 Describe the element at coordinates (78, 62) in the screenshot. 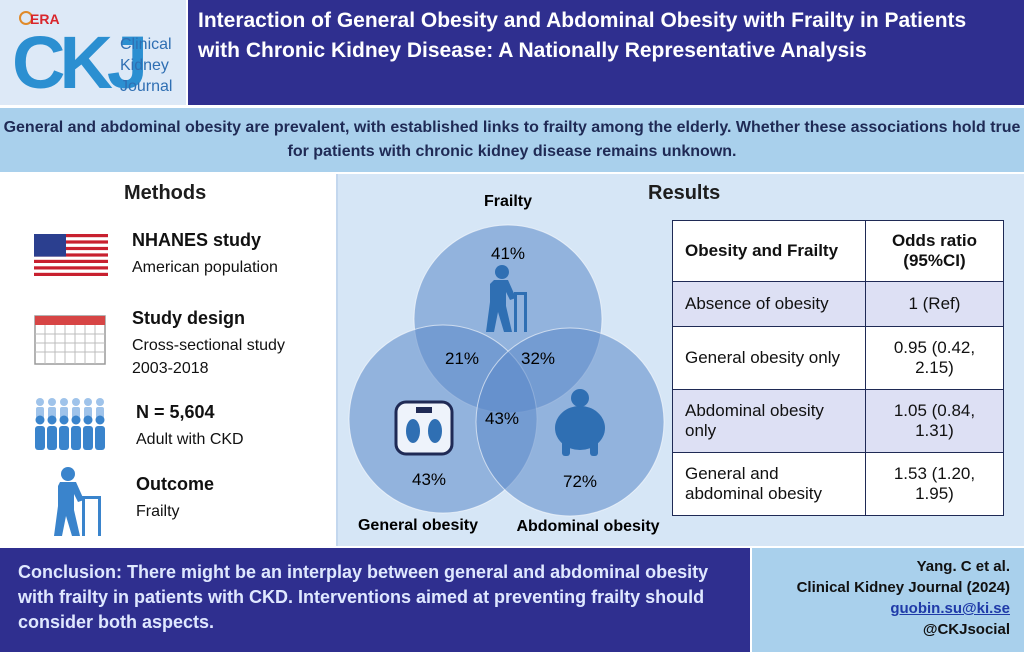

I see `ckj-logo-text: CKJ` at that location.